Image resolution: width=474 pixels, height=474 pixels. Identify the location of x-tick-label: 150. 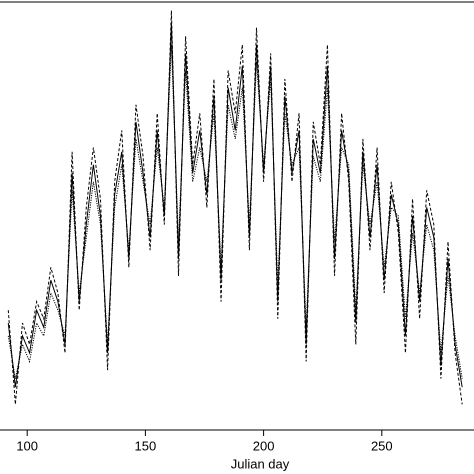
(146, 445).